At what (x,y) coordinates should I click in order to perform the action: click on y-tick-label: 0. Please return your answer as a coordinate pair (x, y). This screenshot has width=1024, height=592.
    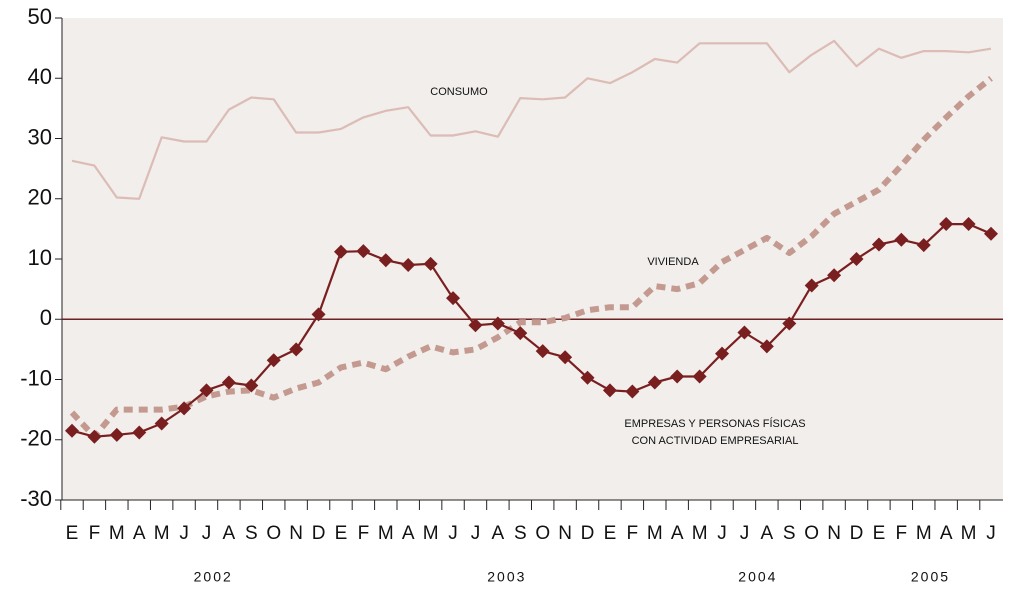
    Looking at the image, I should click on (46, 317).